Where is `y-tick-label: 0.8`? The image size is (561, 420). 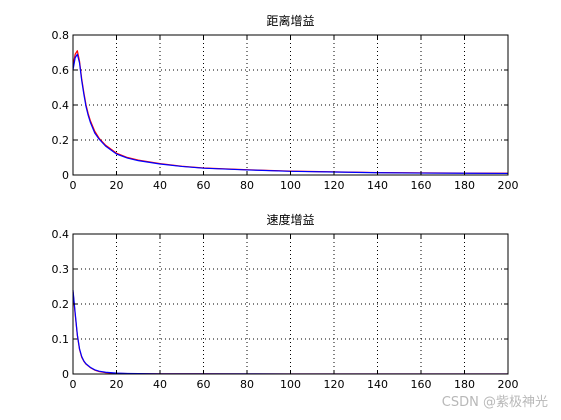 y-tick-label: 0.8 is located at coordinates (61, 35).